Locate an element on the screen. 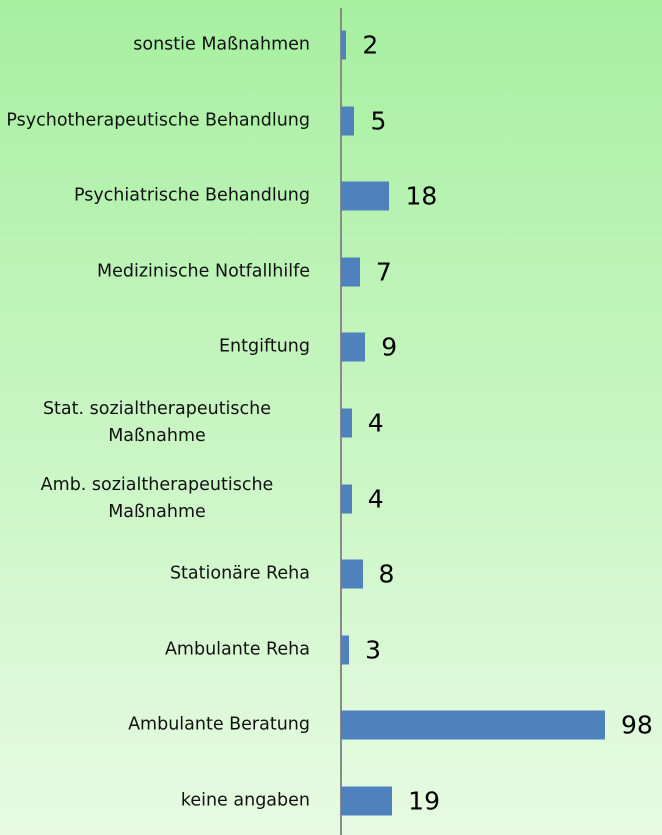 The height and width of the screenshot is (835, 662). value-label: 2 is located at coordinates (370, 45).